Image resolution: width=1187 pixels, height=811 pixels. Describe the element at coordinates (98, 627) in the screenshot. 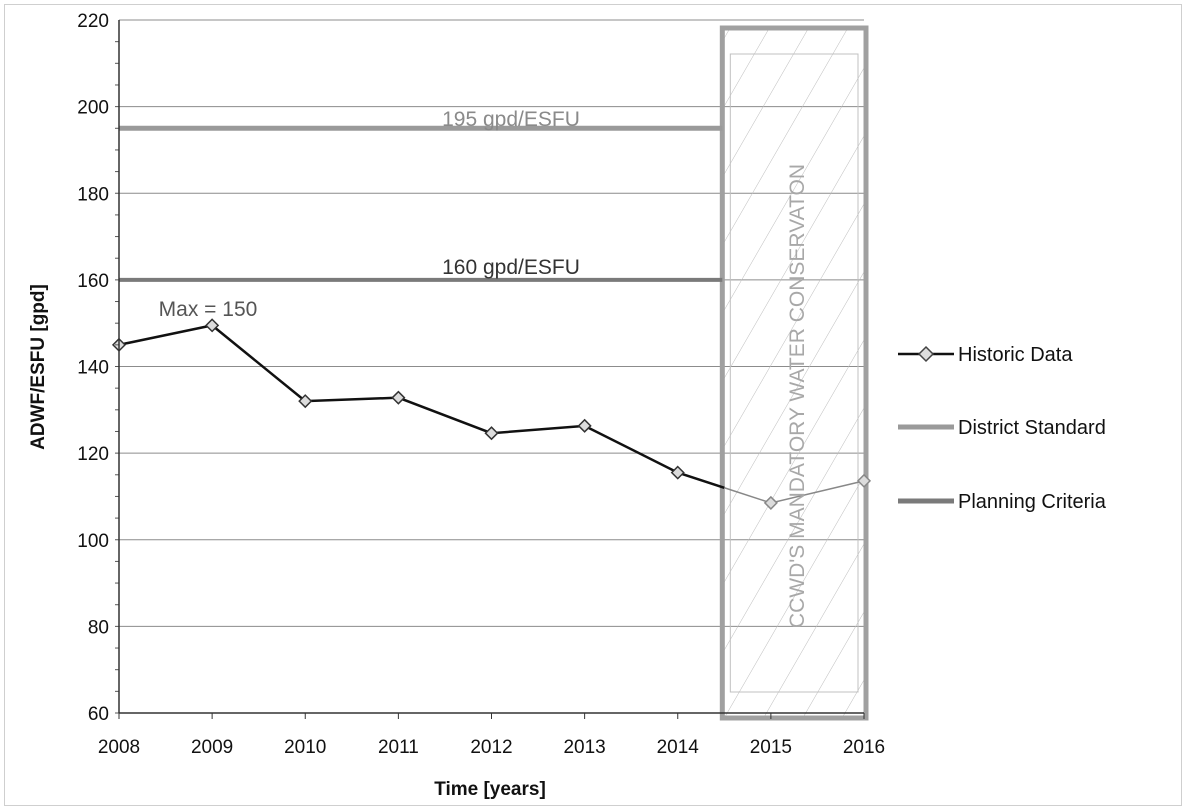

I see `y-tick-label-80: 80` at that location.